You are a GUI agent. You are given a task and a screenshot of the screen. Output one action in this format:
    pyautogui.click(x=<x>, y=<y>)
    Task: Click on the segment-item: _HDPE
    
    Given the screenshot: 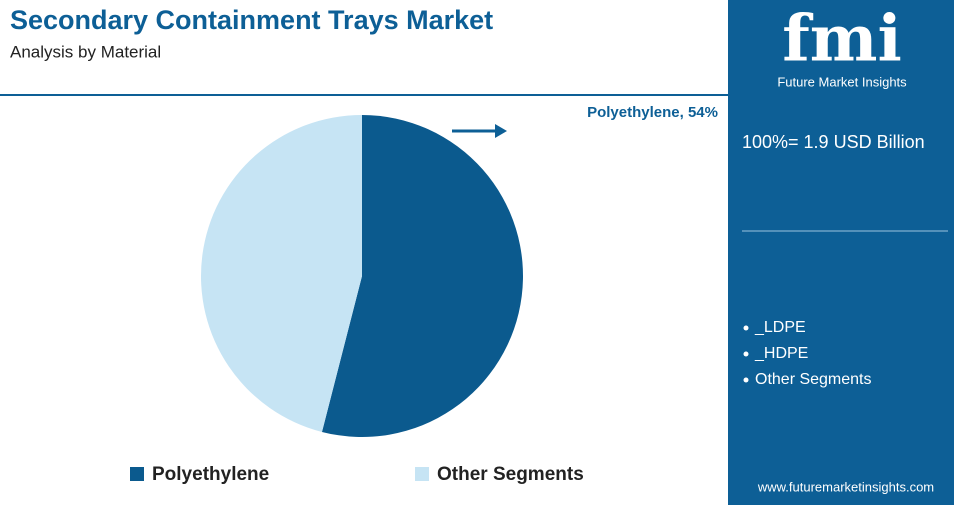 What is the action you would take?
    pyautogui.click(x=781, y=353)
    